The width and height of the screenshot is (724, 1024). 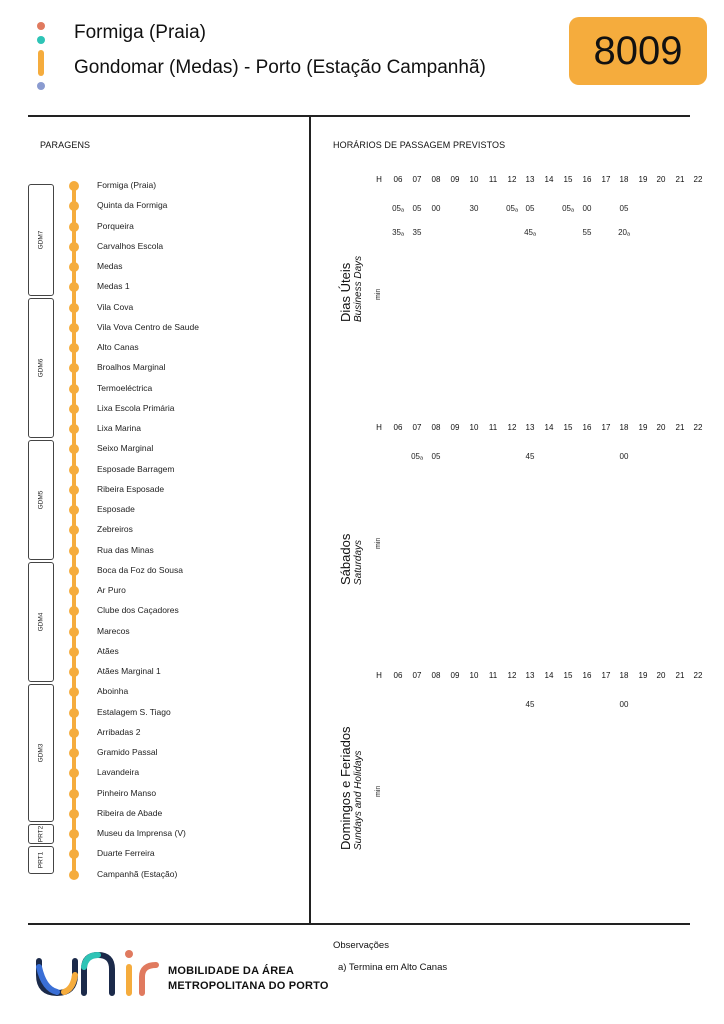 What do you see at coordinates (126, 853) in the screenshot?
I see `stop-name: Duarte Ferreira` at bounding box center [126, 853].